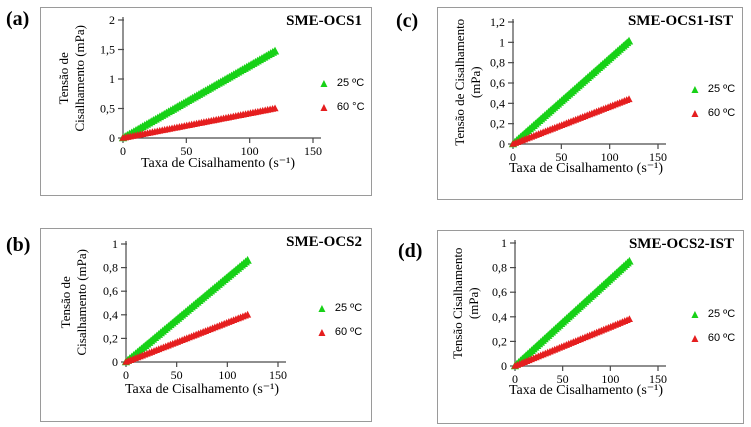  What do you see at coordinates (107, 109) in the screenshot?
I see `y-tick-label: 0,5` at bounding box center [107, 109].